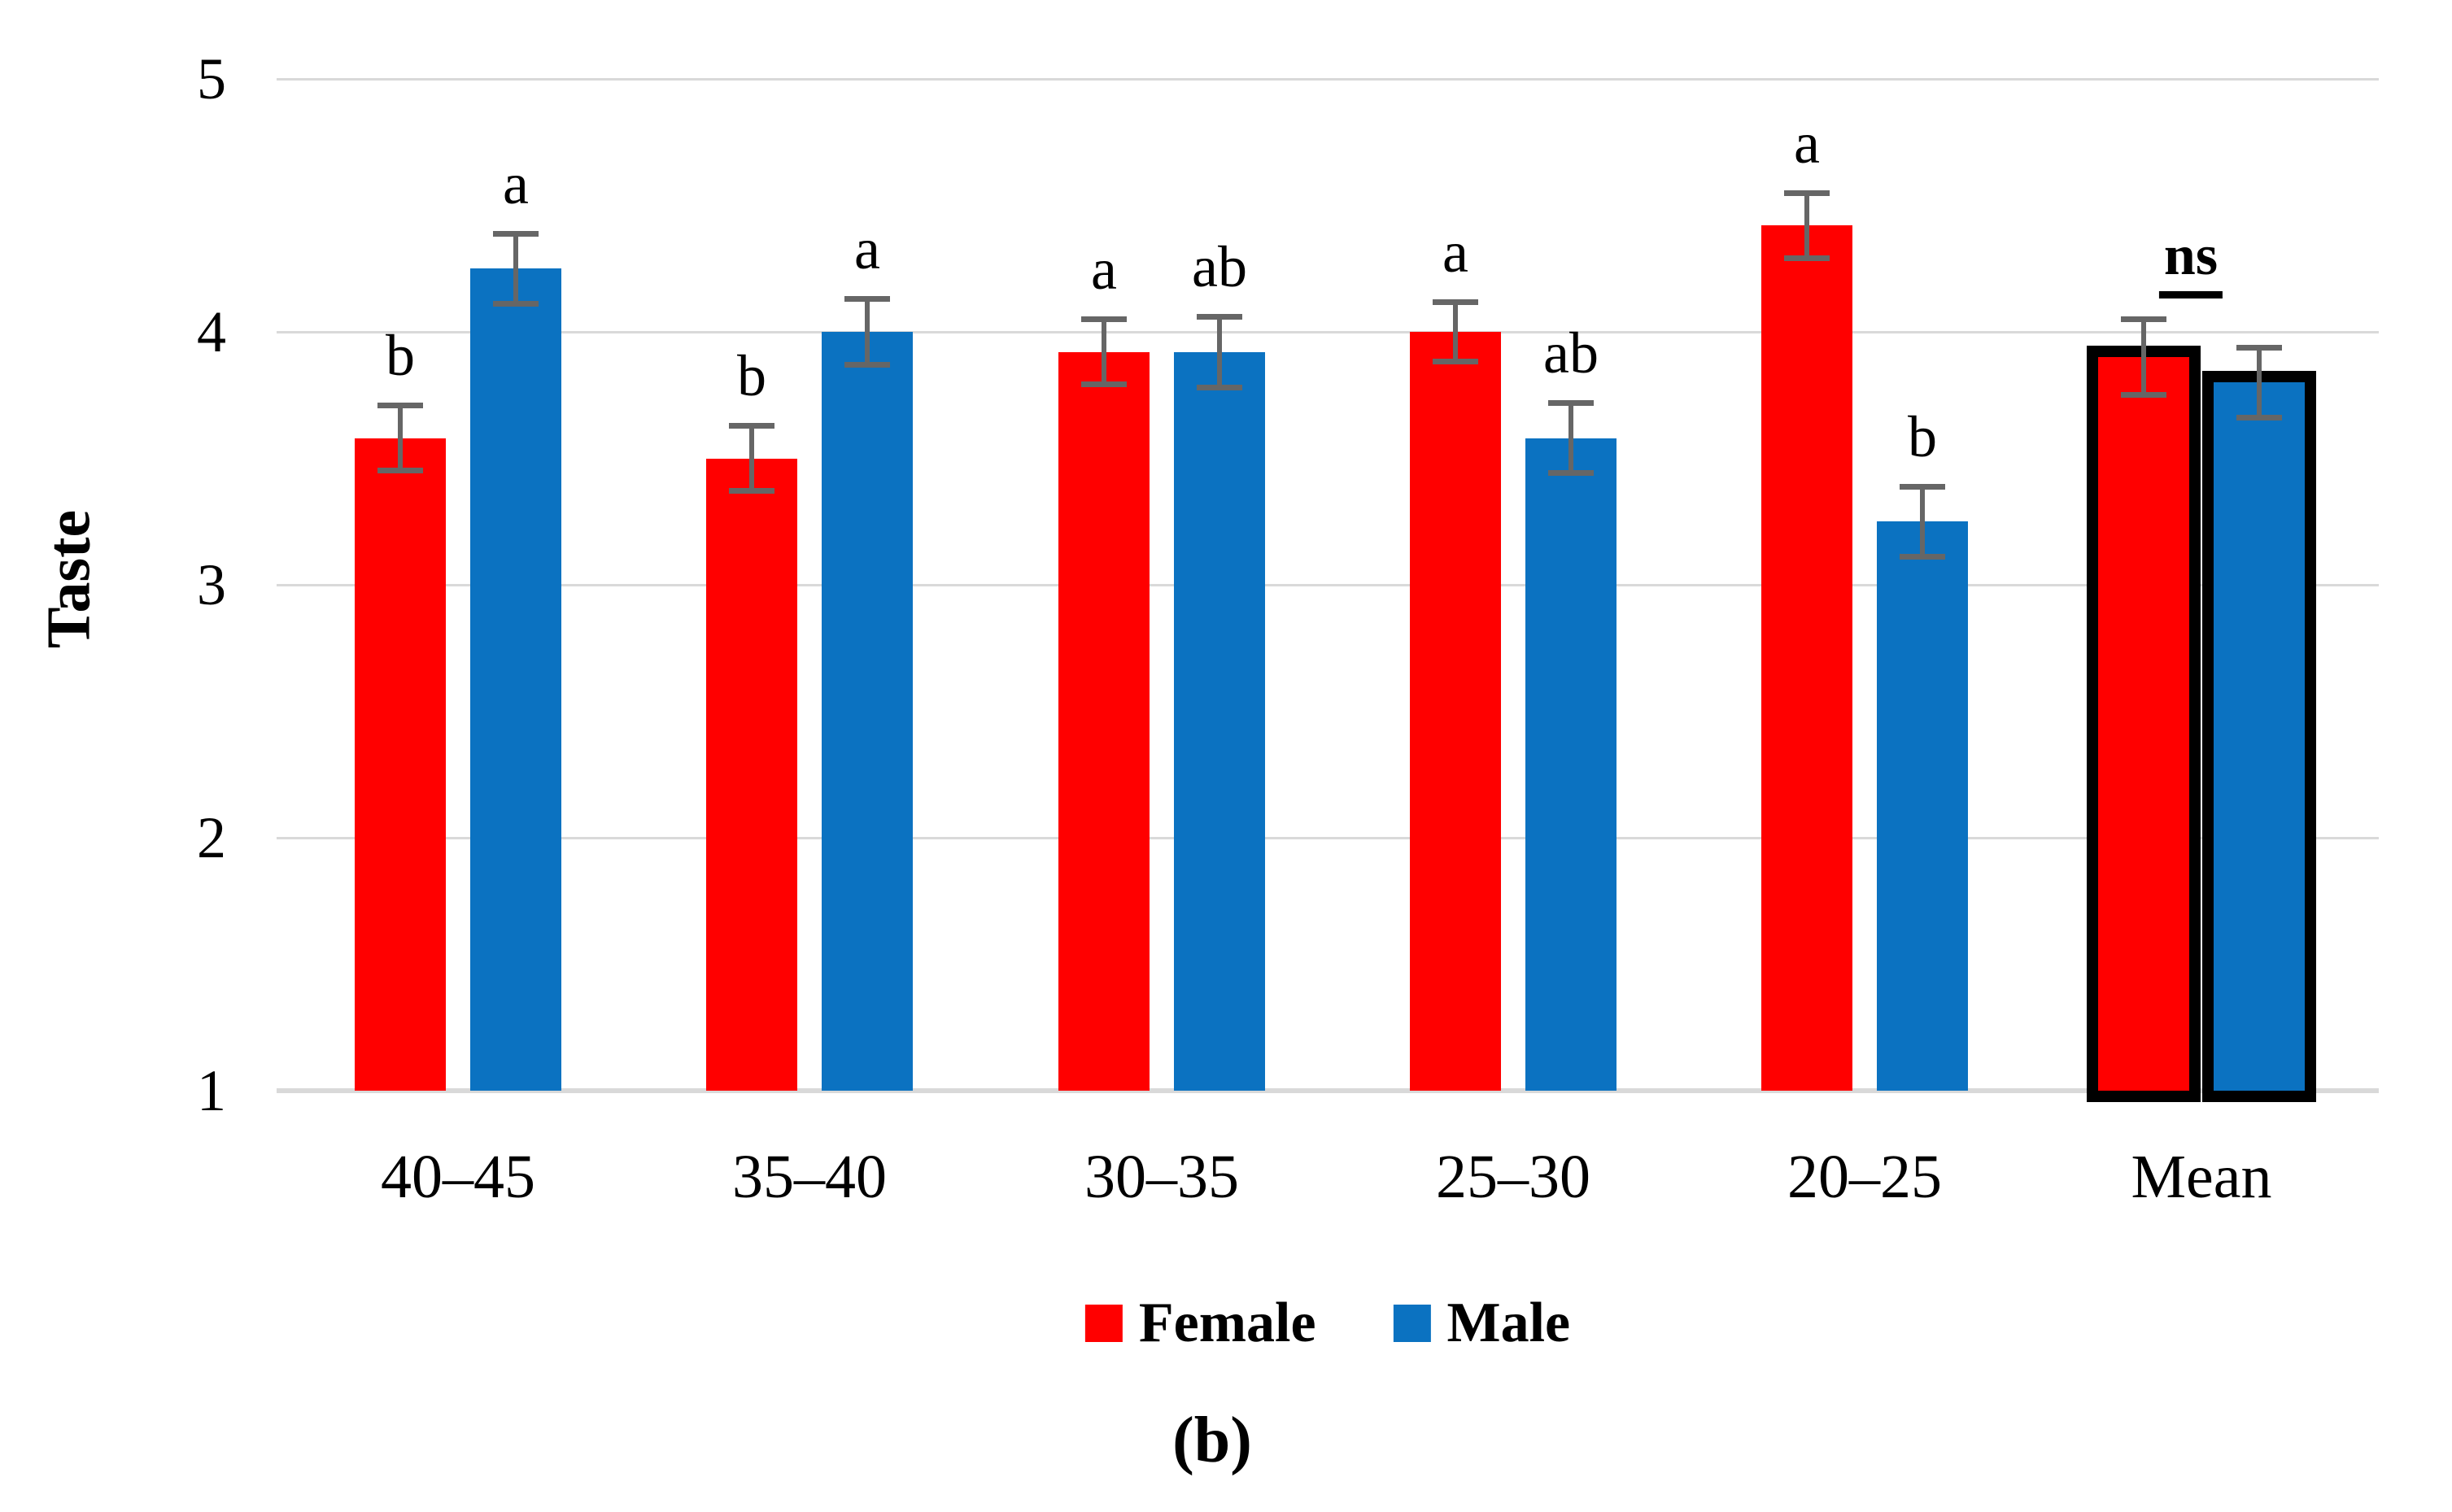 This screenshot has height=1512, width=2452. I want to click on y-axis-title: Taste, so click(69, 579).